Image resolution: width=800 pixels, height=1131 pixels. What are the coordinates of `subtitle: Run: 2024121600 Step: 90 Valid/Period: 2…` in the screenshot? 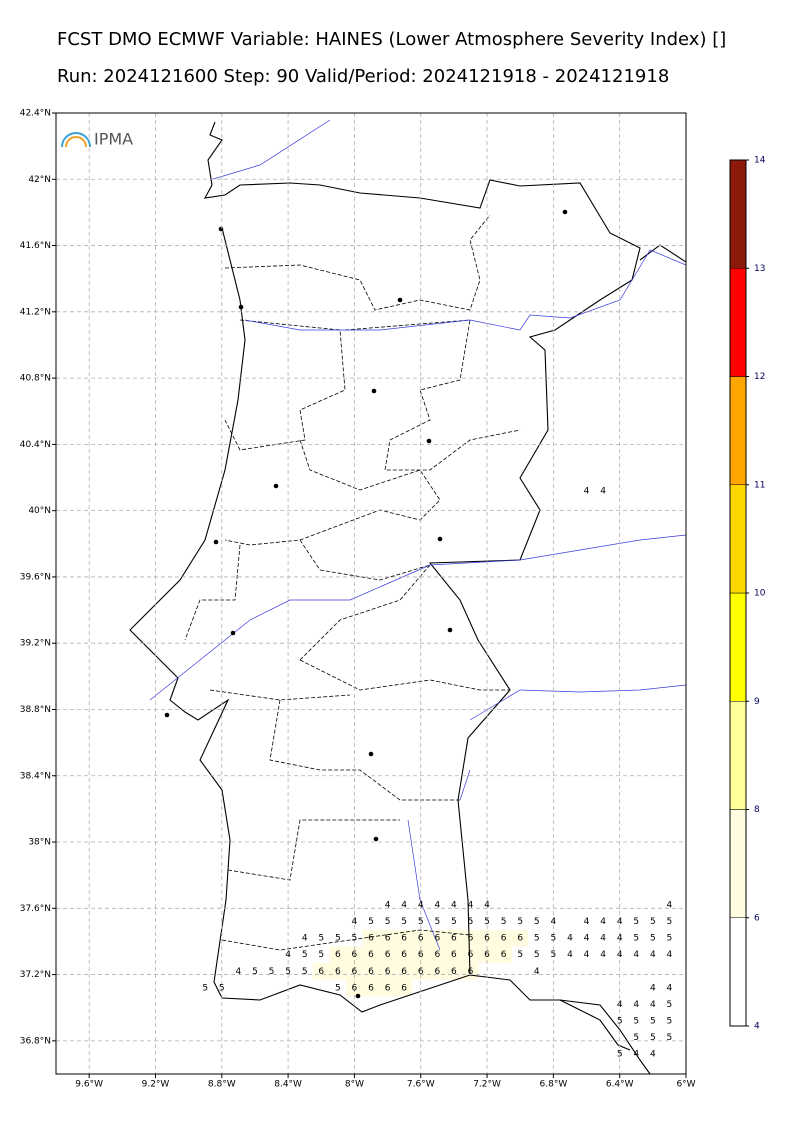 It's located at (363, 76).